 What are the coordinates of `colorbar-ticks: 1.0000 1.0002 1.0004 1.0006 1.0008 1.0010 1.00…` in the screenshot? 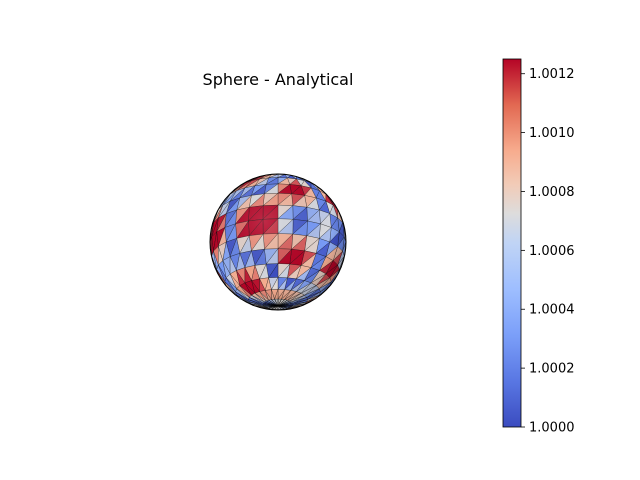 It's located at (548, 251).